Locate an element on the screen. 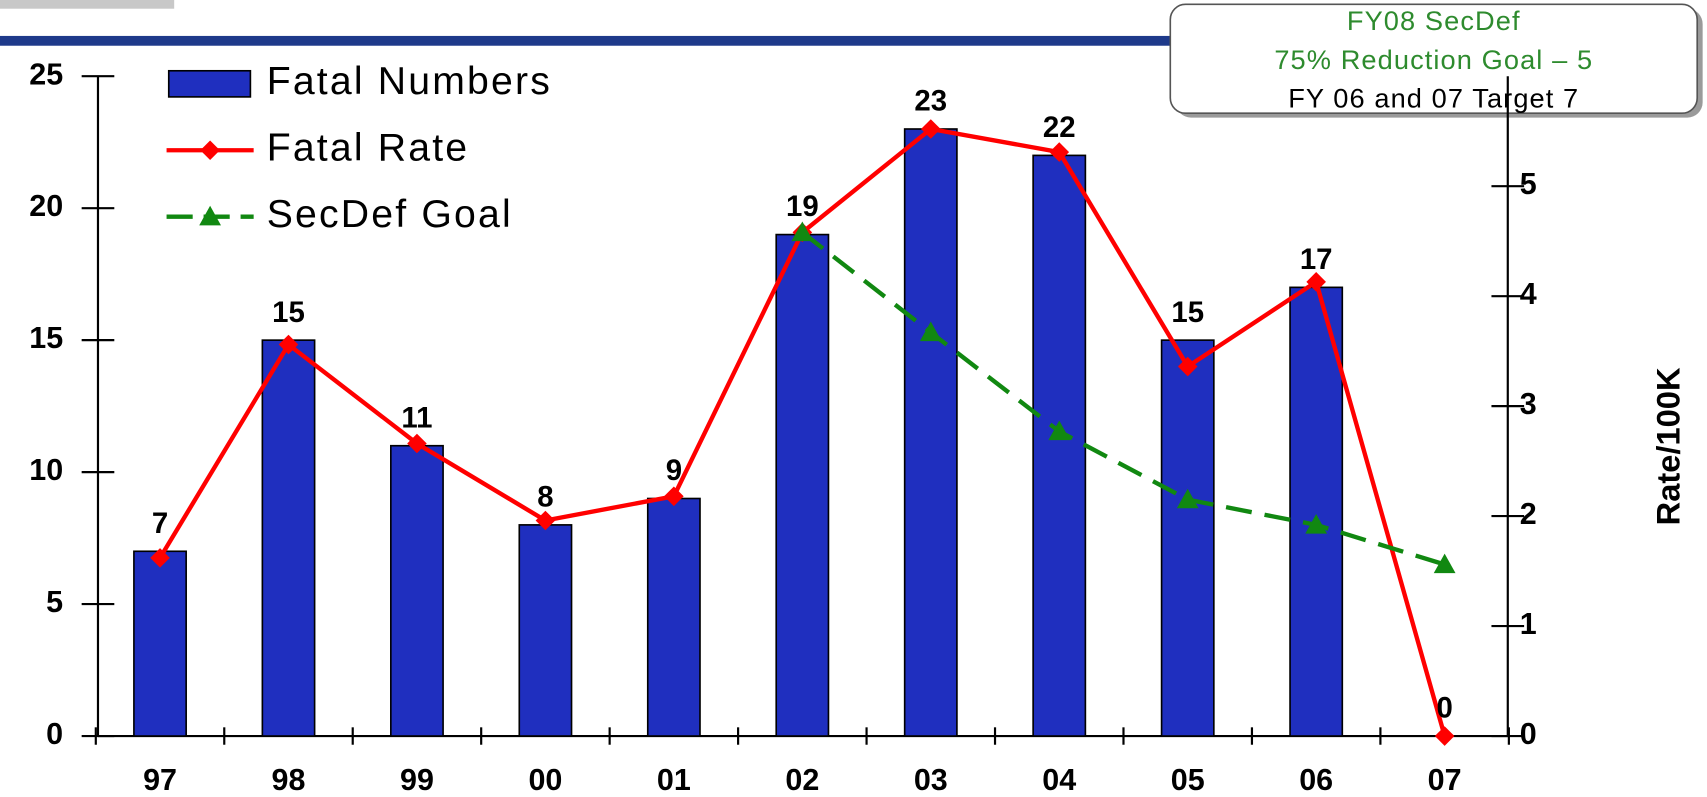  y2-axis-label: Rate/100K is located at coordinates (1668, 446).